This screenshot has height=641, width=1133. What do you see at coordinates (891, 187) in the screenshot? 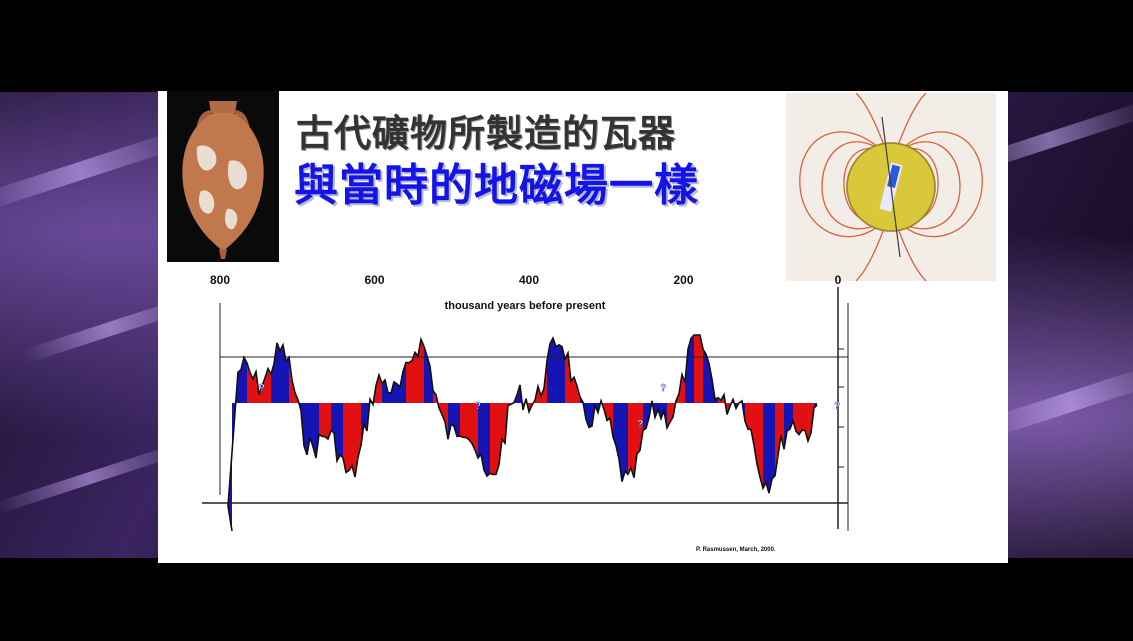
I see `earth-magnetic-field-illustration` at bounding box center [891, 187].